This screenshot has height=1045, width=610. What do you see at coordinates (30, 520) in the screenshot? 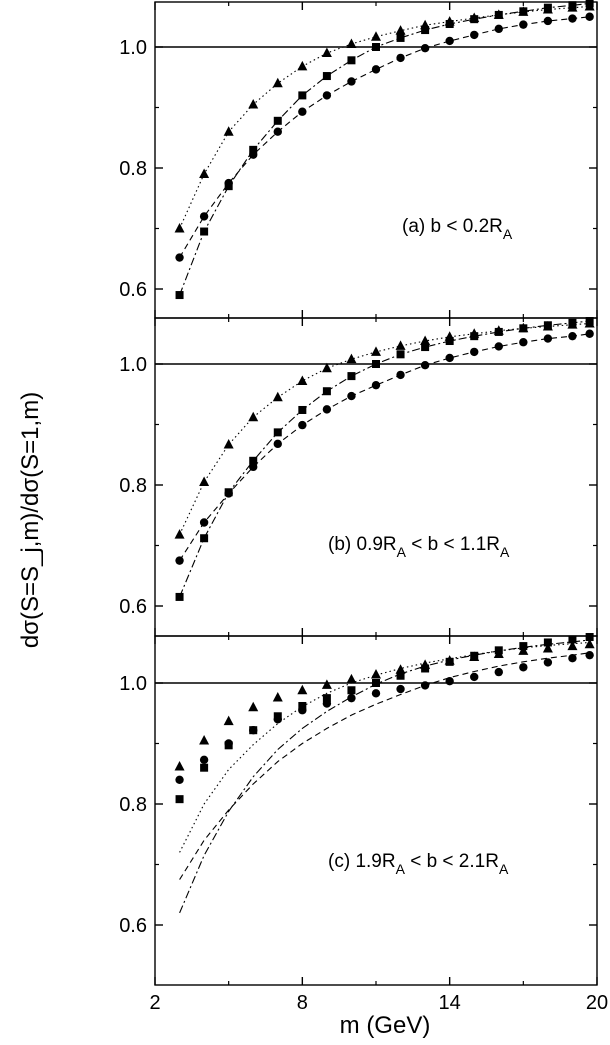
I see `y-axis-title: dσ(S=S_j,m)/dσ(S=1,m)` at bounding box center [30, 520].